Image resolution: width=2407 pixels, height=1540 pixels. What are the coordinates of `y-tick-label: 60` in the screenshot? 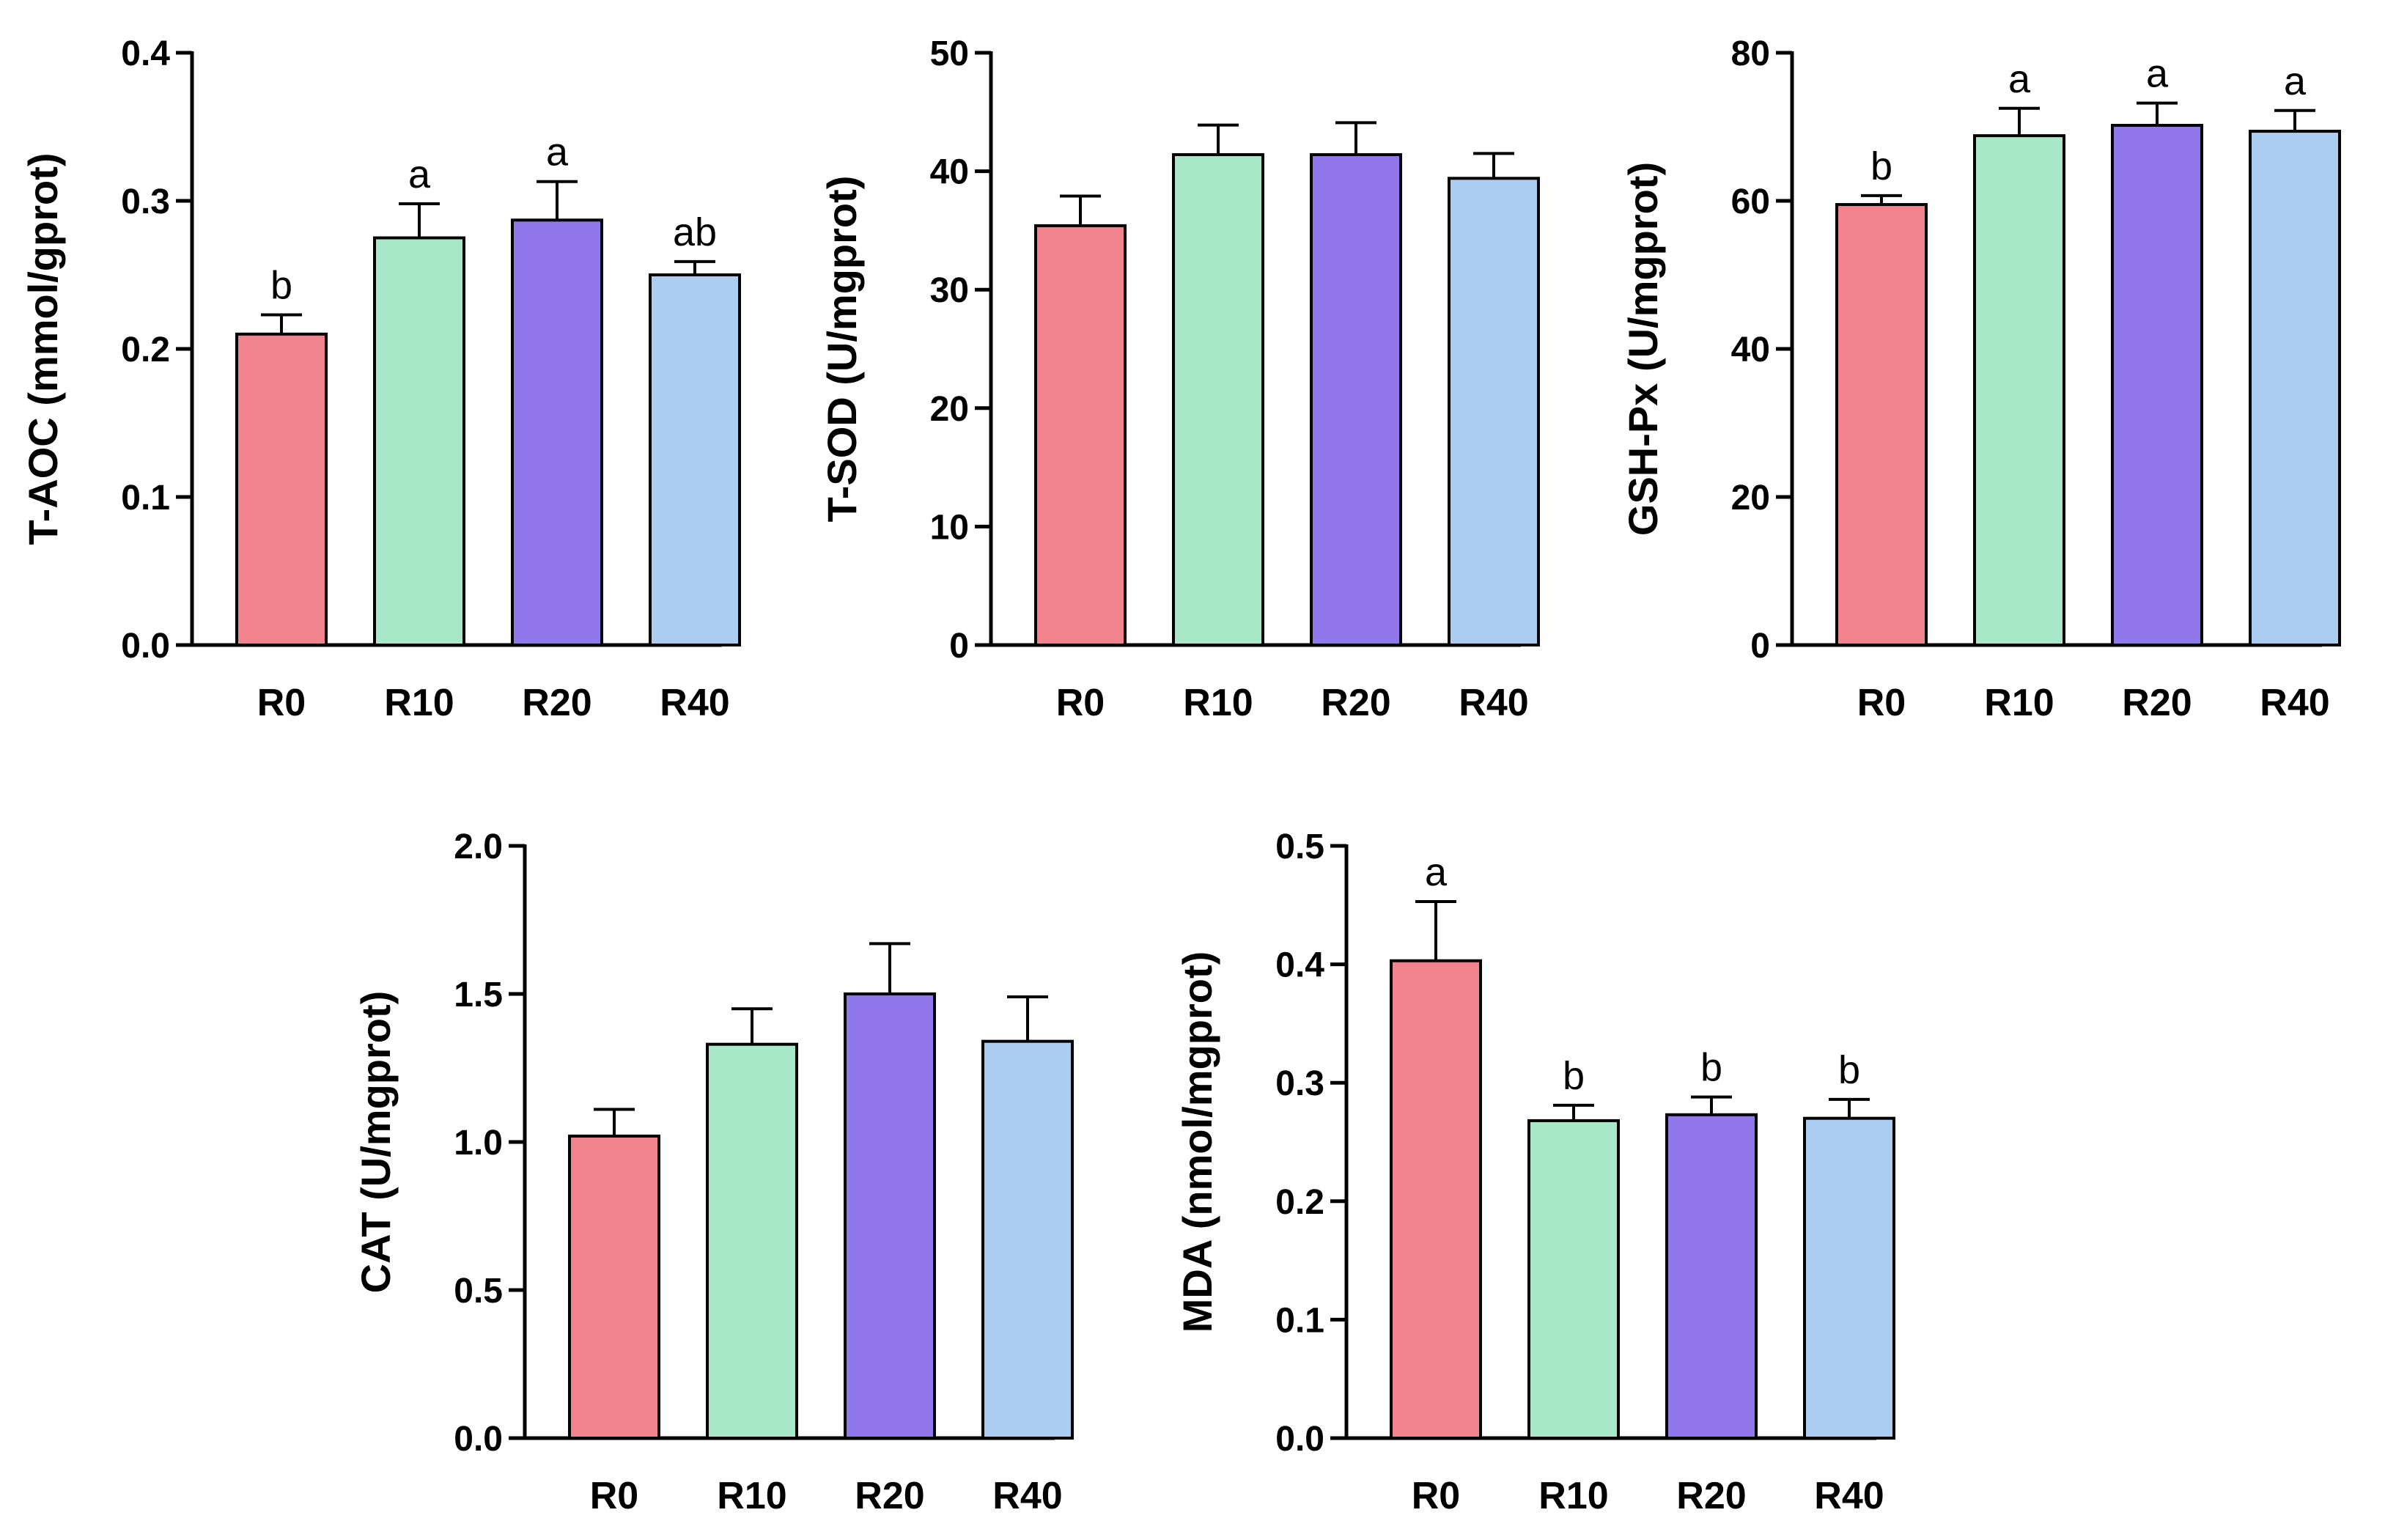 It's located at (1750, 202).